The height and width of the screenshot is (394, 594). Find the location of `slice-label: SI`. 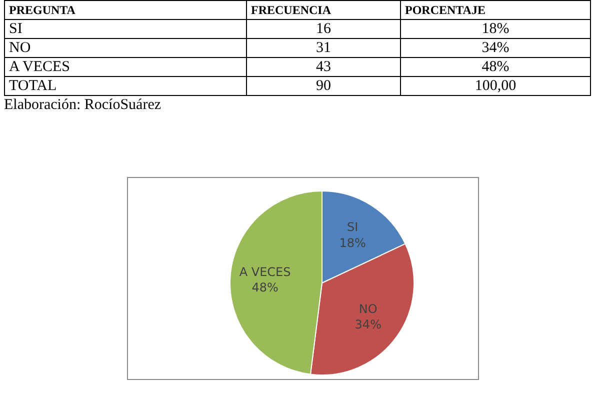

slice-label: SI is located at coordinates (352, 227).